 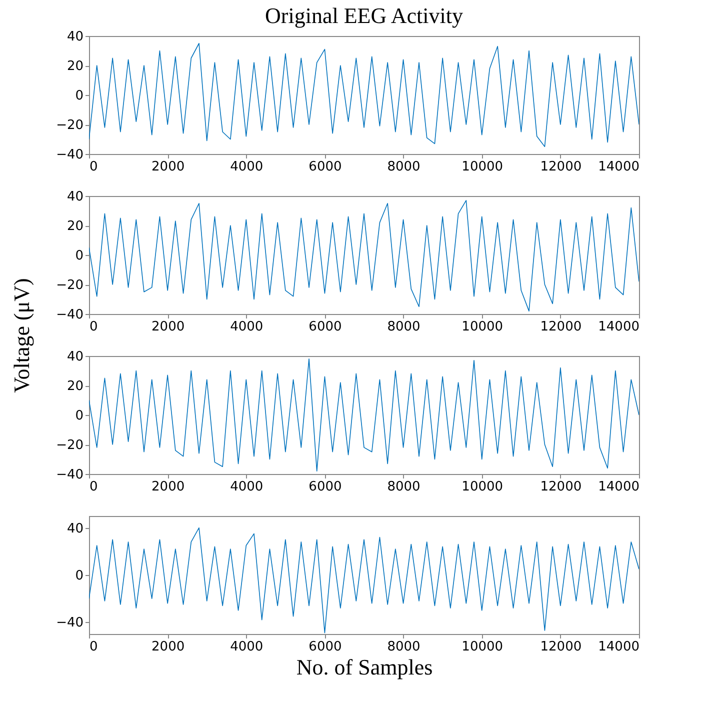 What do you see at coordinates (21, 335) in the screenshot?
I see `y-axis-title: Voltage (μV)` at bounding box center [21, 335].